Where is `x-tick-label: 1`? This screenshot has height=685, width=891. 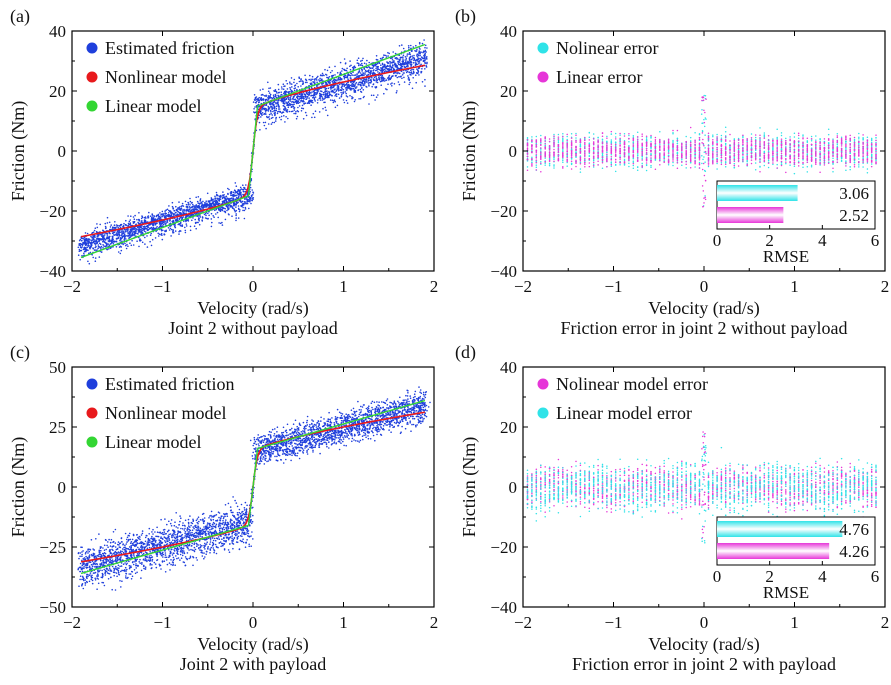 x-tick-label: 1 is located at coordinates (343, 286).